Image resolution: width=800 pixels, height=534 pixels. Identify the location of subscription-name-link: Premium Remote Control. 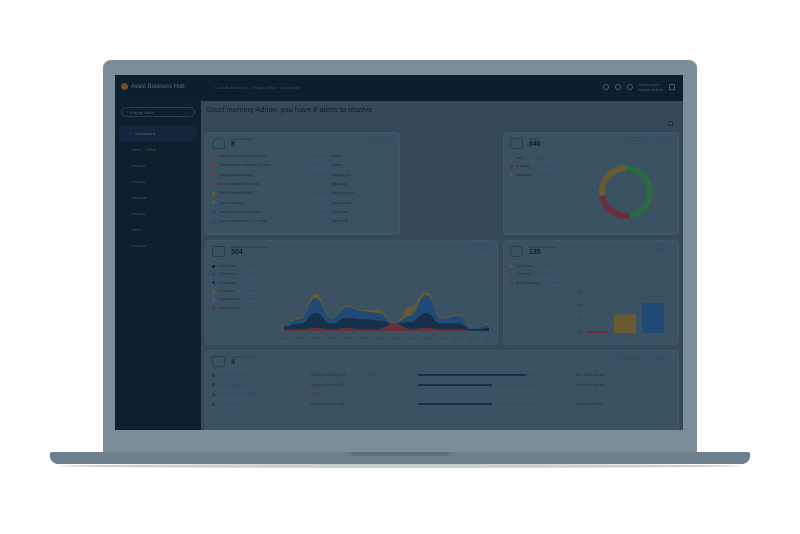
(237, 394).